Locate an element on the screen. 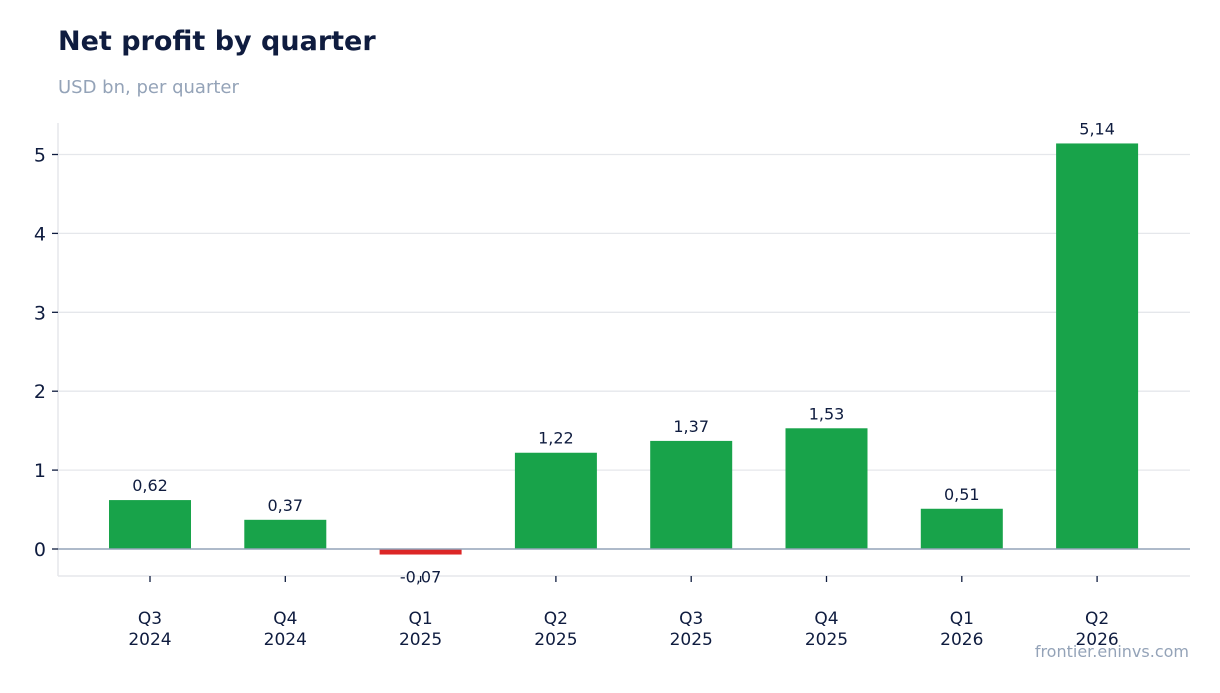 This screenshot has height=693, width=1220. y-tick-label: 3 is located at coordinates (40, 313).